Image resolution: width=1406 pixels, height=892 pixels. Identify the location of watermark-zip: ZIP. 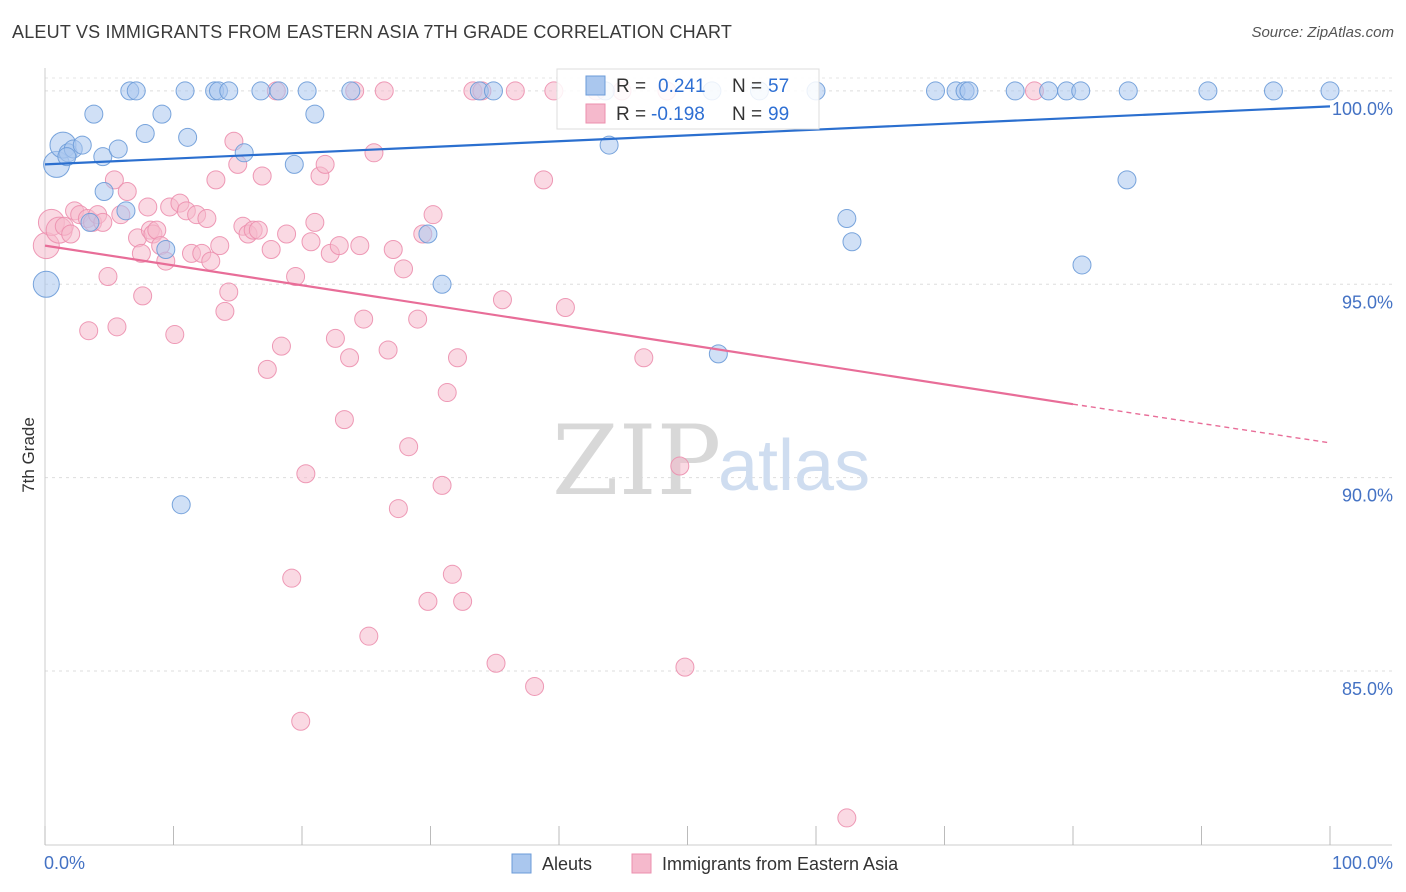
(636, 461).